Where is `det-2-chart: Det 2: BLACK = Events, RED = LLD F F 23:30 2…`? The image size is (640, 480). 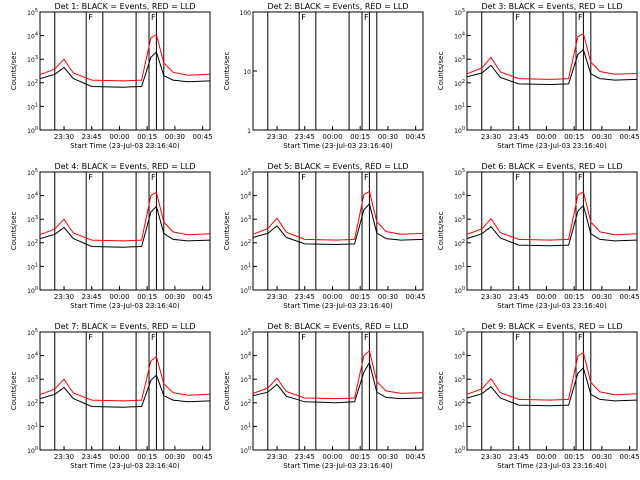
det-2-chart: Det 2: BLACK = Events, RED = LLD F F 23:30 2… is located at coordinates (324, 76).